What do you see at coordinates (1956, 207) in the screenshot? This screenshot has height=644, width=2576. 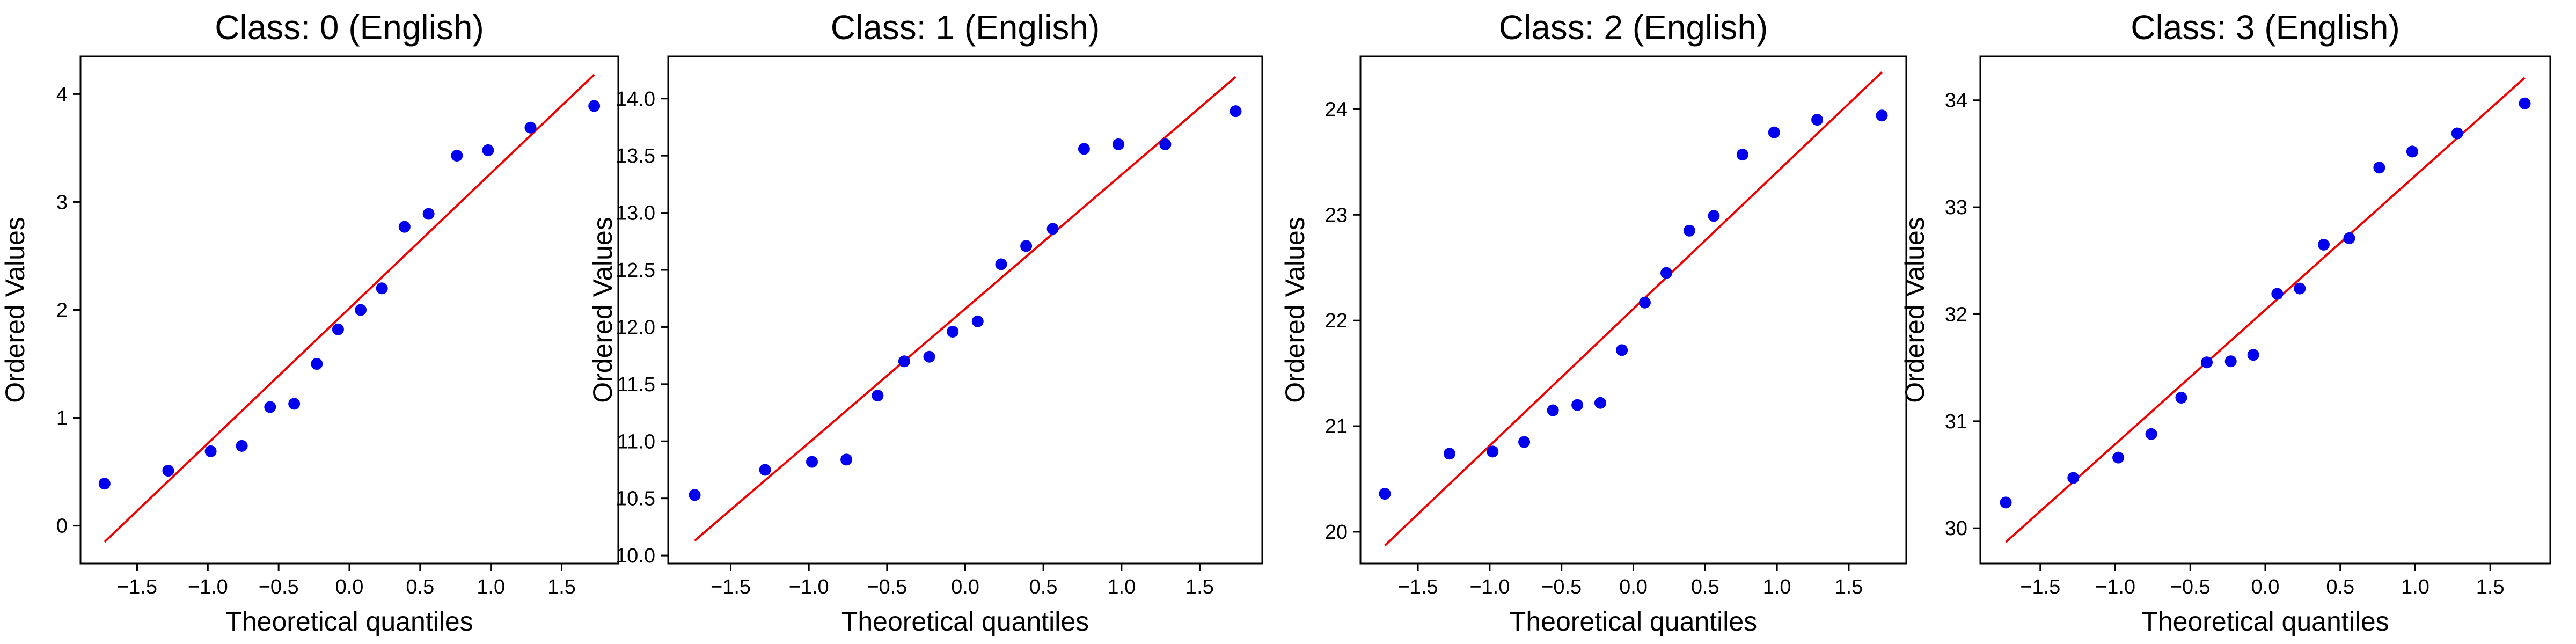 I see `y-tick-label: 33` at bounding box center [1956, 207].